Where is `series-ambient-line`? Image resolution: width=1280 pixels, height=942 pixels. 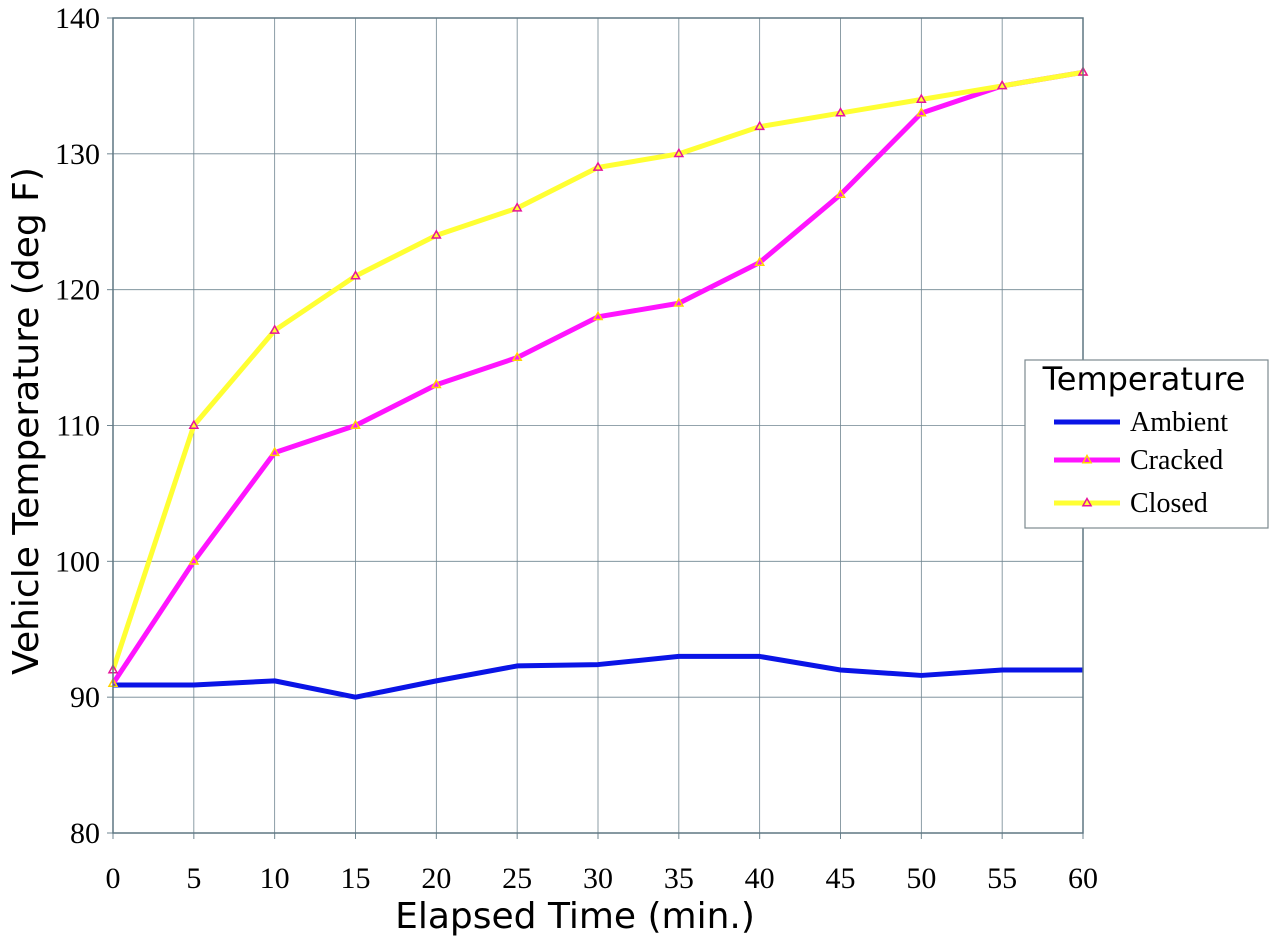
series-ambient-line is located at coordinates (598, 676).